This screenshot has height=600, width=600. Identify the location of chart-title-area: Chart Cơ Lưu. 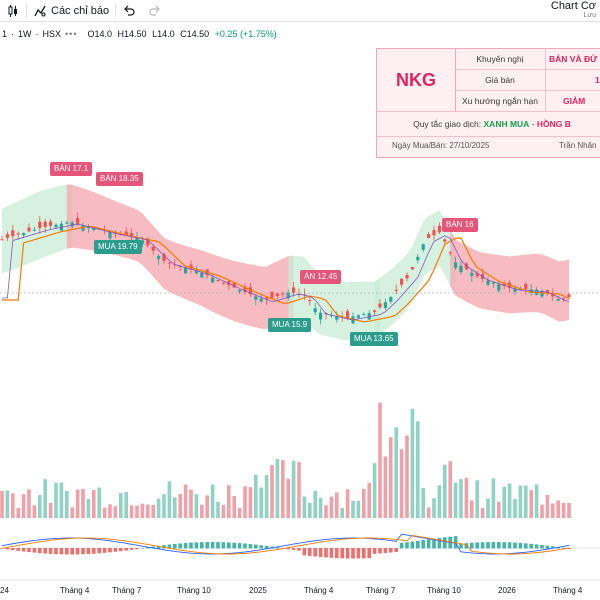
(573, 11).